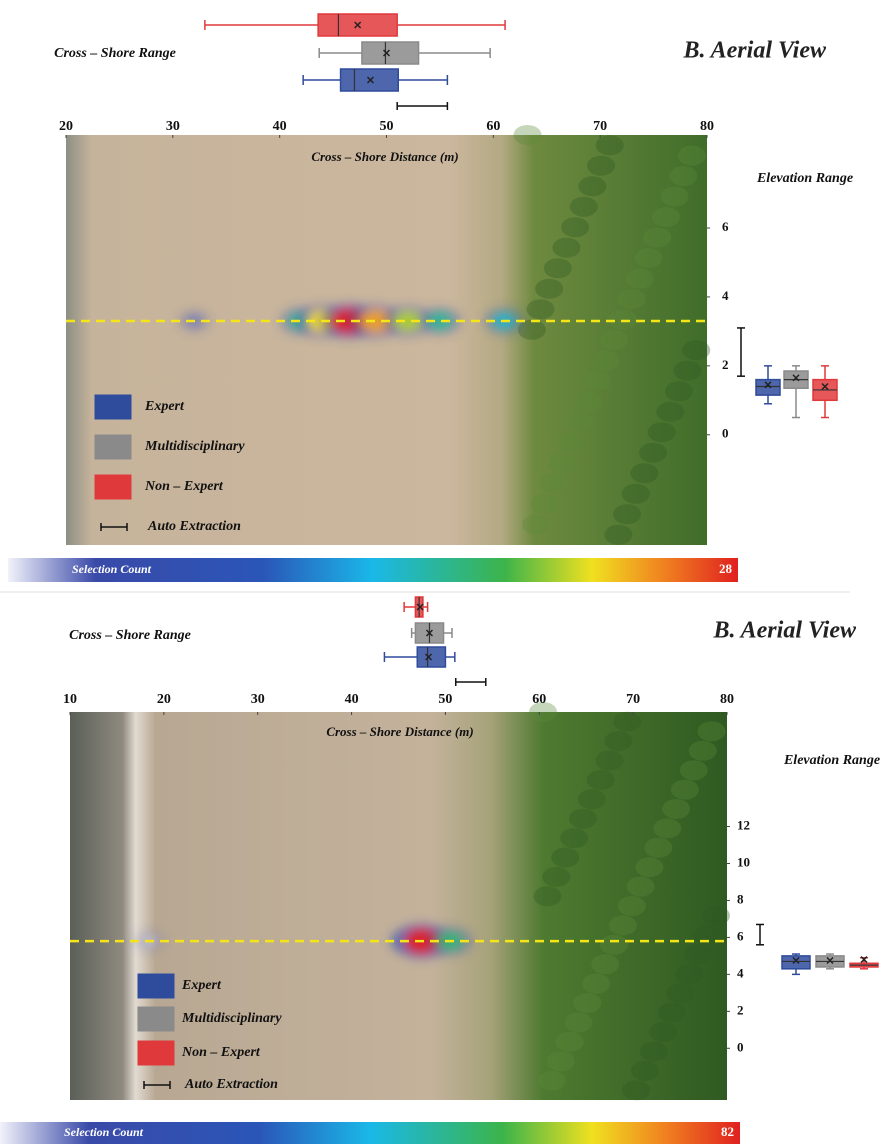 The width and height of the screenshot is (881, 1144). I want to click on y-tick-label: 12, so click(743, 825).